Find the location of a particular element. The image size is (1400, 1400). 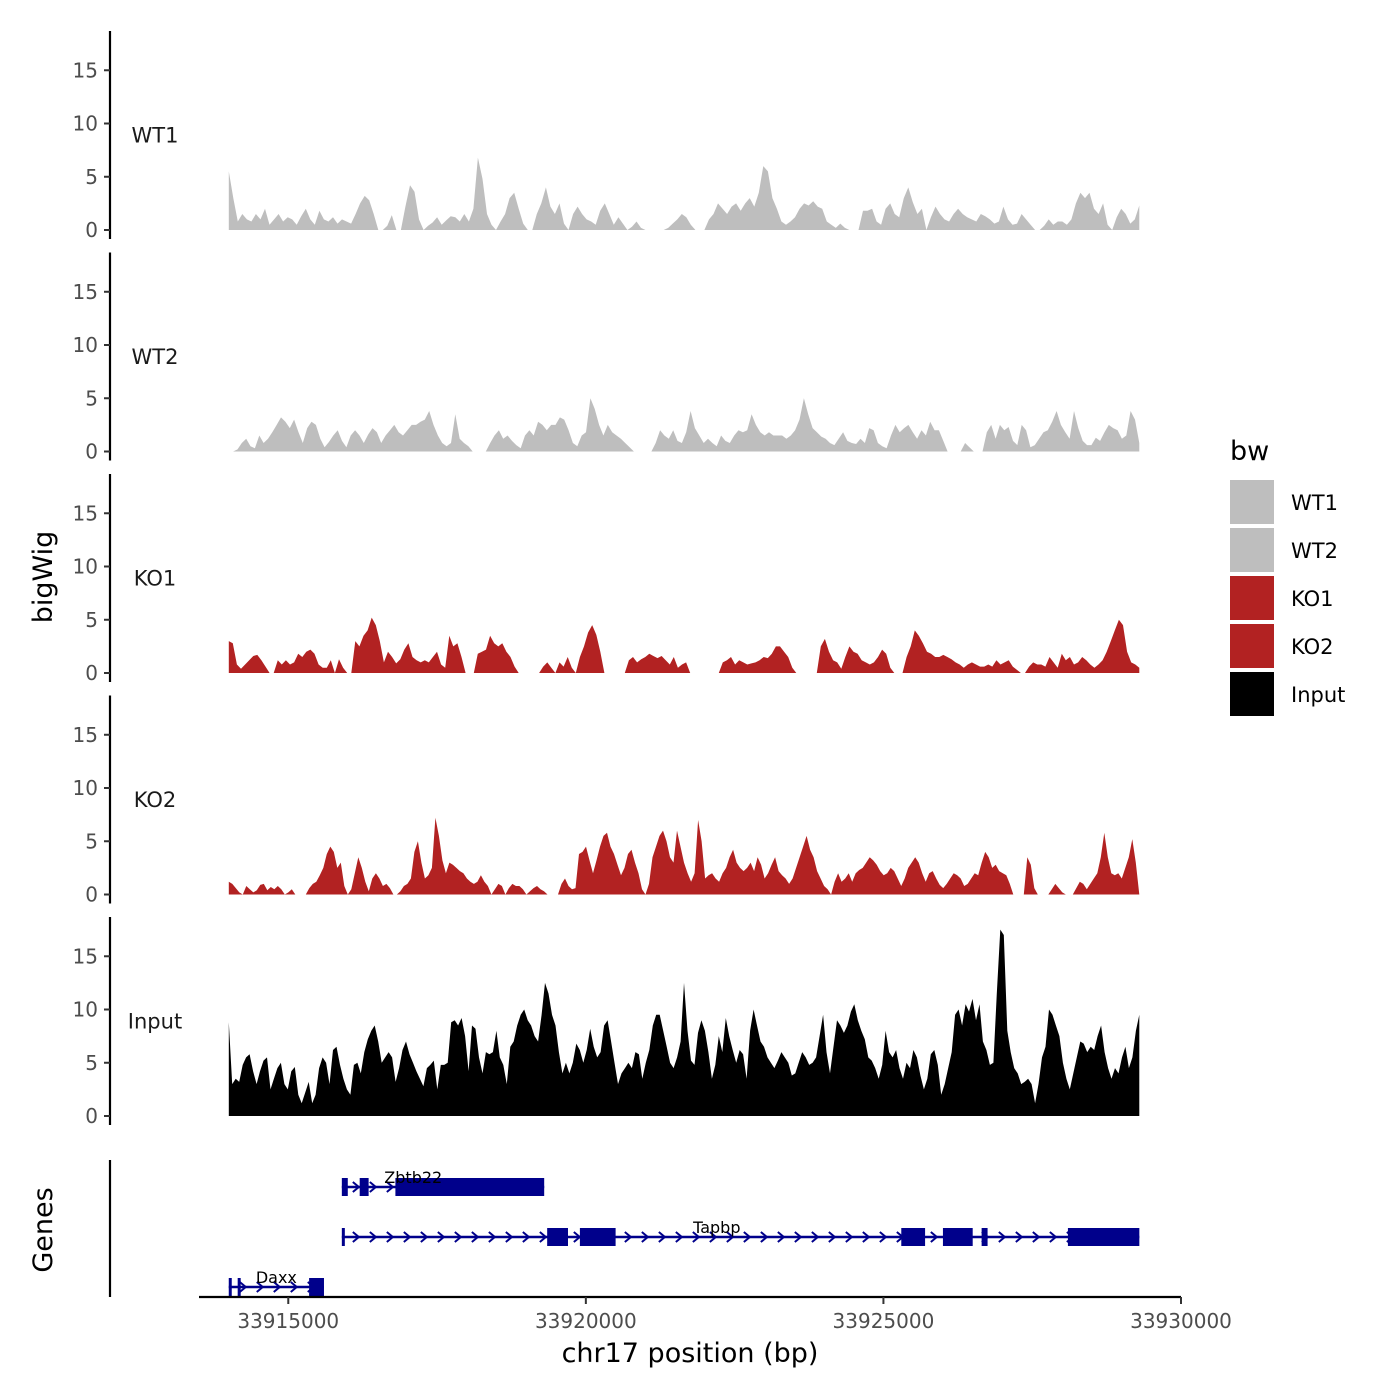

legend: bw WT1 WT2 KO1 KO2 Input is located at coordinates (1287, 576).